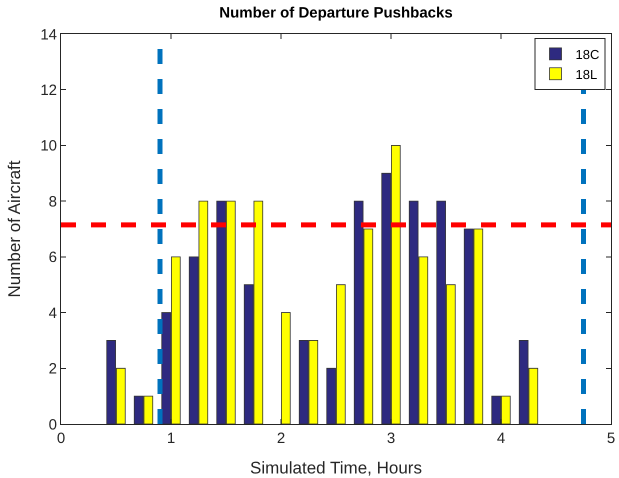 The height and width of the screenshot is (478, 619). Describe the element at coordinates (501, 438) in the screenshot. I see `x-tick-label: 4` at that location.